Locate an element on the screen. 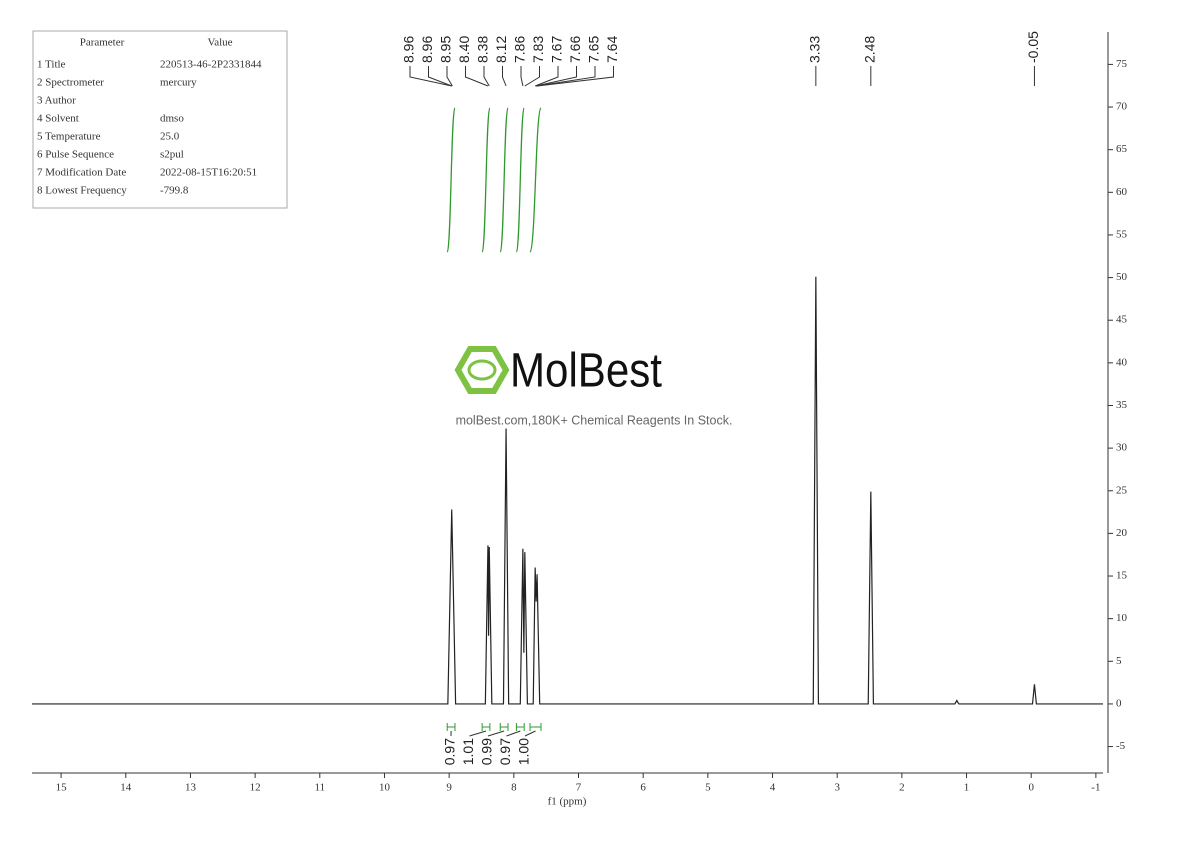  peak-label: 8.95 is located at coordinates (446, 49).